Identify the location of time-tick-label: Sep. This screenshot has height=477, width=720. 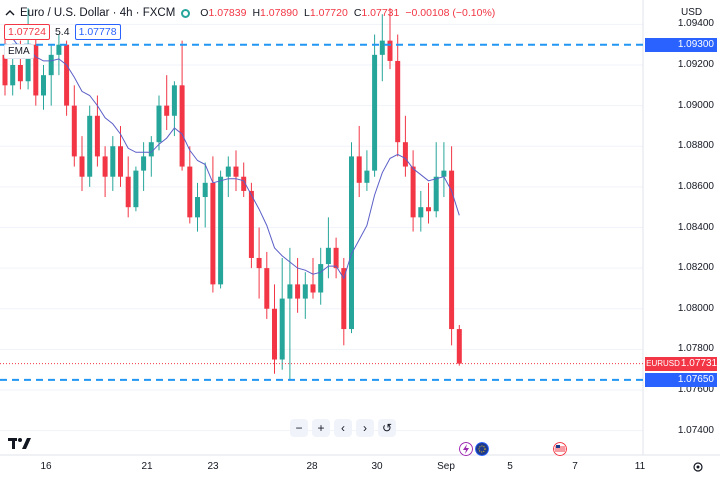
(446, 466).